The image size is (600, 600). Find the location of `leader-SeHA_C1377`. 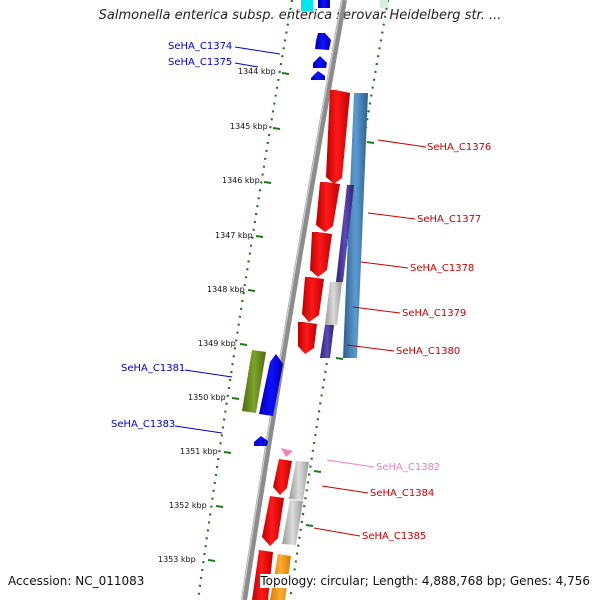

leader-SeHA_C1377 is located at coordinates (391, 216).